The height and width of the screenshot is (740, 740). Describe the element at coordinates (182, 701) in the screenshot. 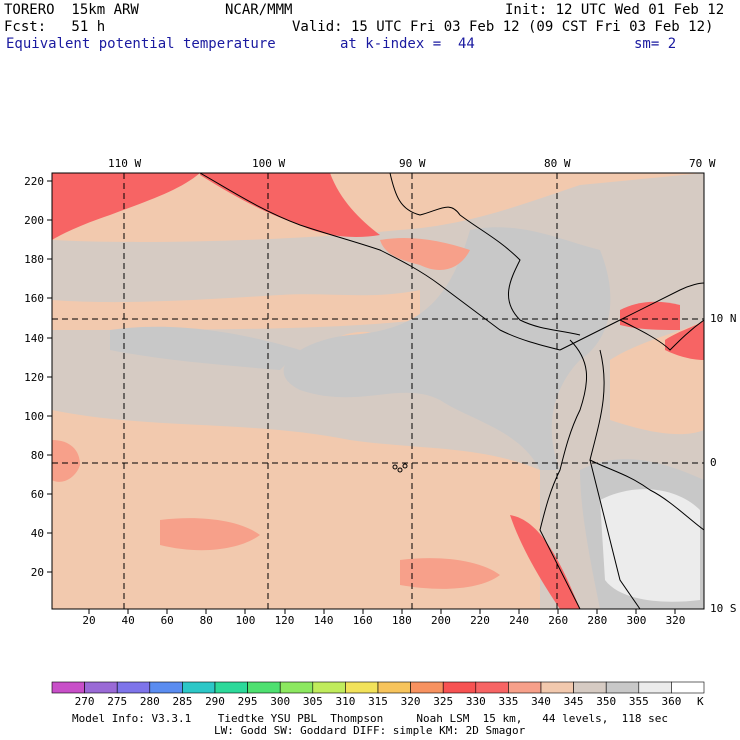

I see `colorbar-label: 285` at that location.